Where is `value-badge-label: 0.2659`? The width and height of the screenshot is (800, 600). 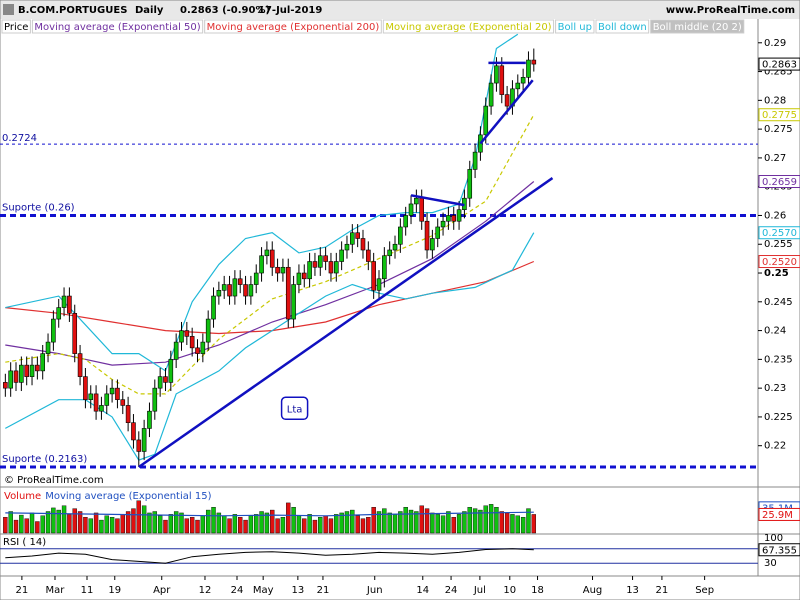 value-badge-label: 0.2659 is located at coordinates (779, 182).